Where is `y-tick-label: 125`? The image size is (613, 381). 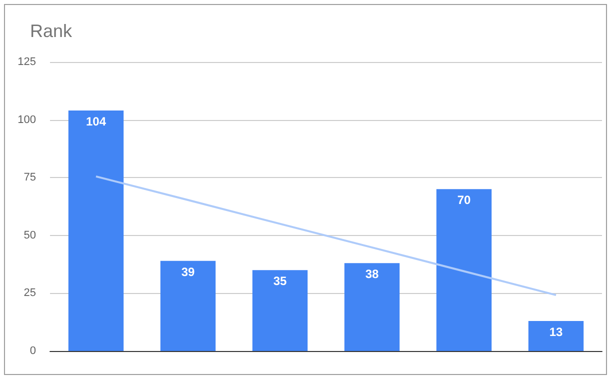
y-tick-label: 125 is located at coordinates (27, 62).